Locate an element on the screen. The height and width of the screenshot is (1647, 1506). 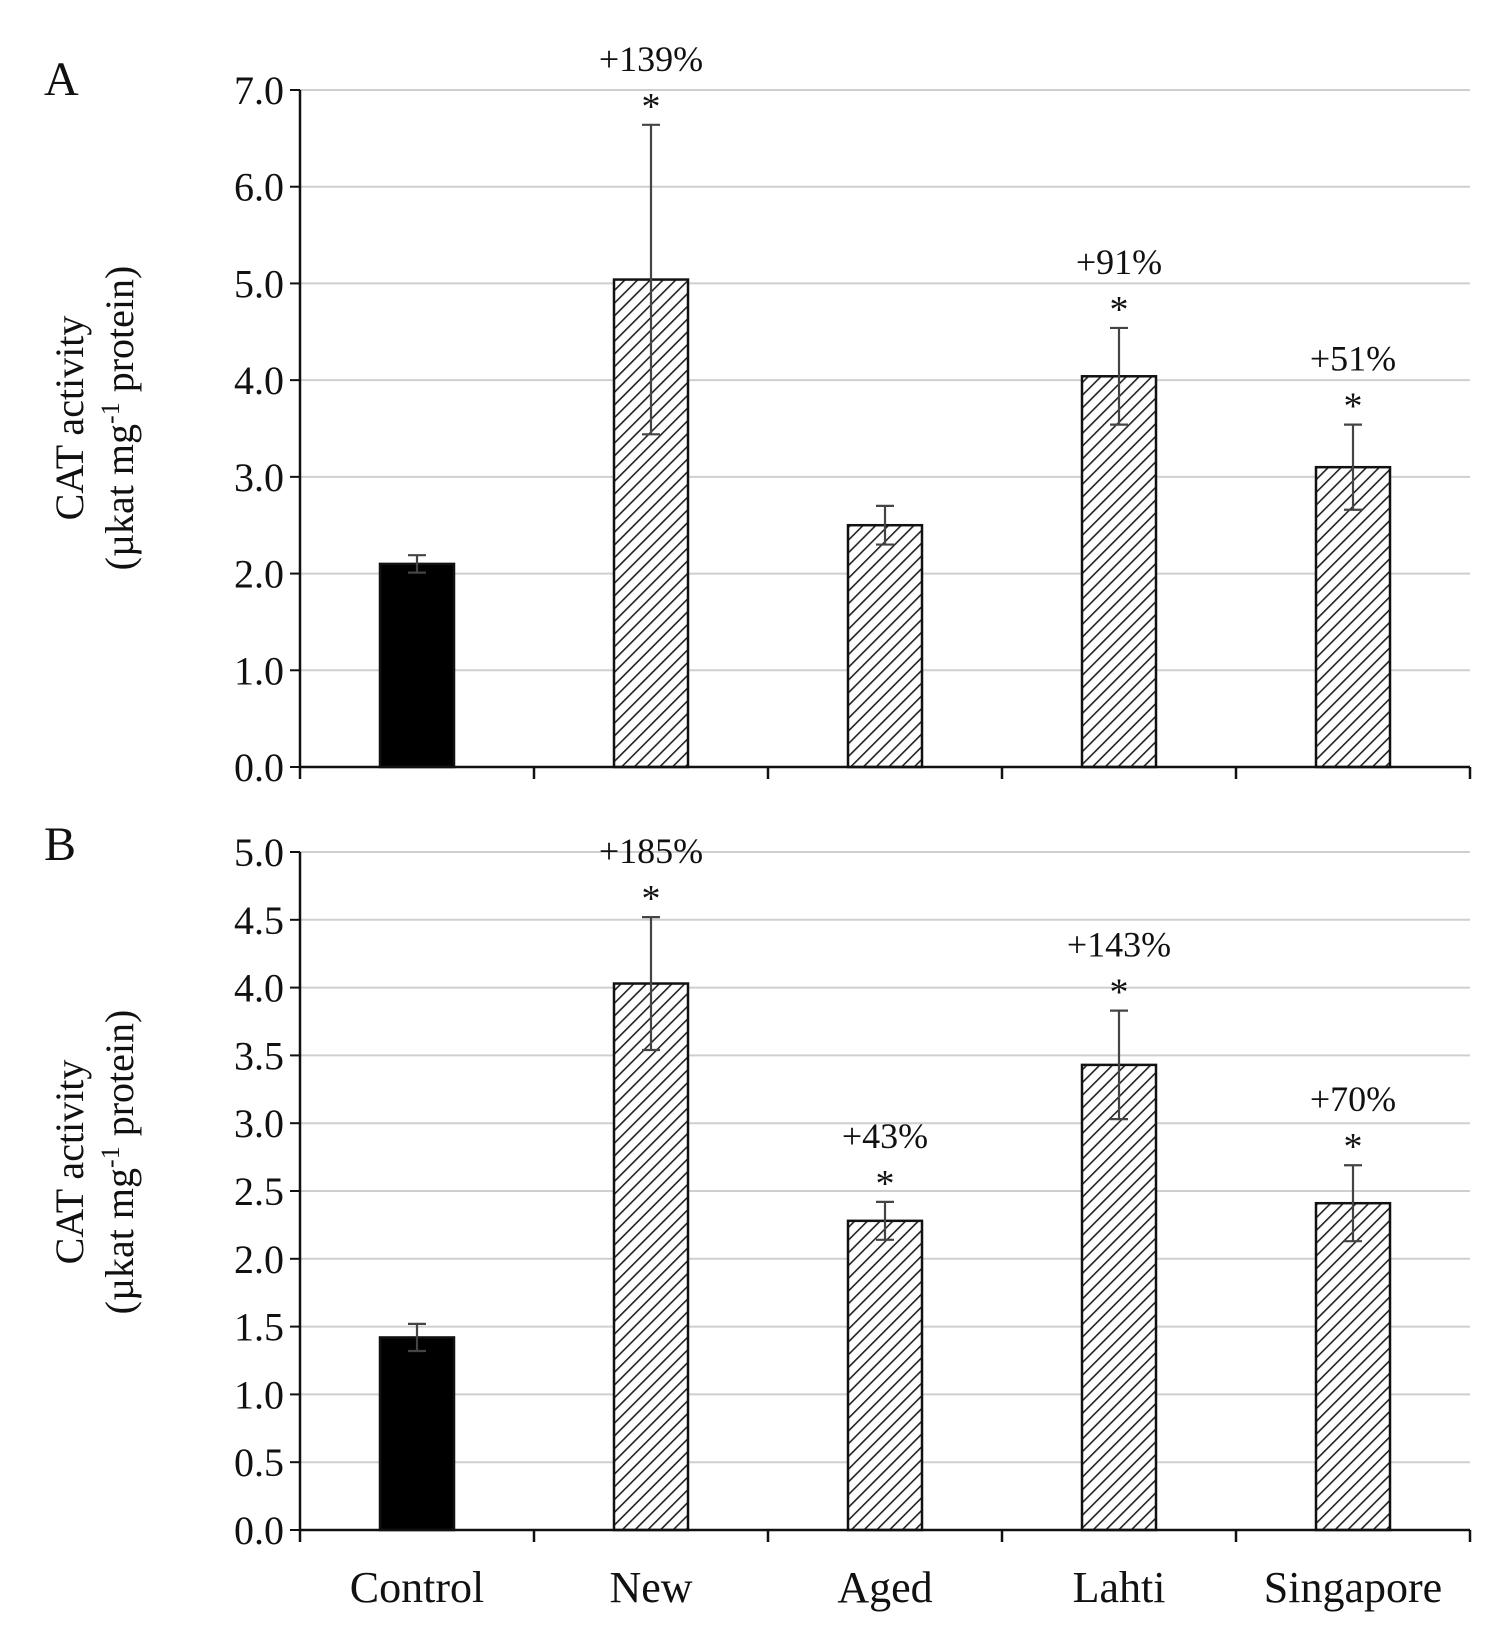
panel-a-ylabel-line2: (µkat mg-1 protein) is located at coordinates (119, 418).